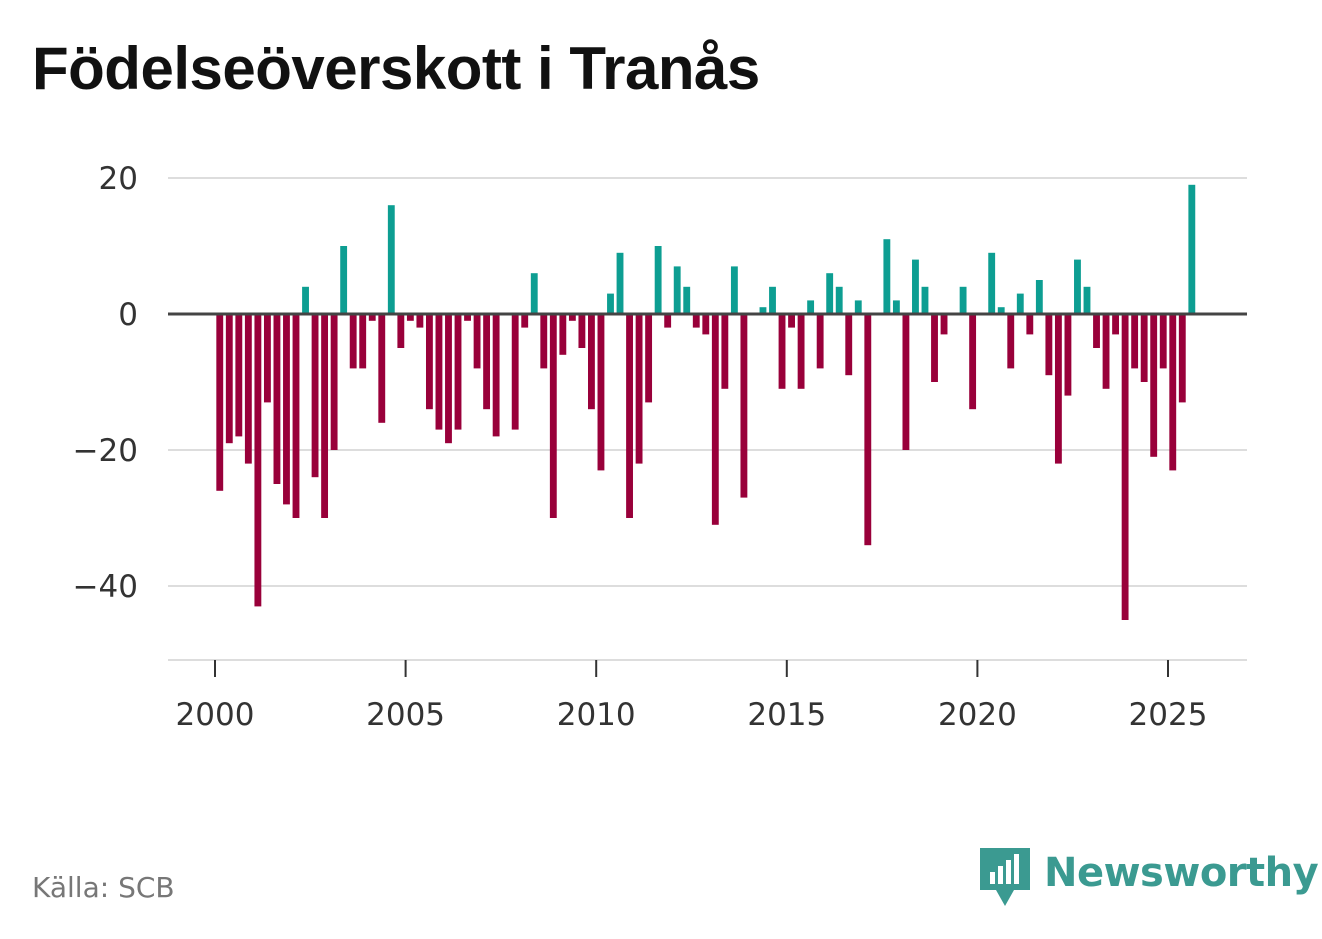 The width and height of the screenshot is (1322, 939). What do you see at coordinates (103, 887) in the screenshot?
I see `source-note: Källa: SCB` at bounding box center [103, 887].